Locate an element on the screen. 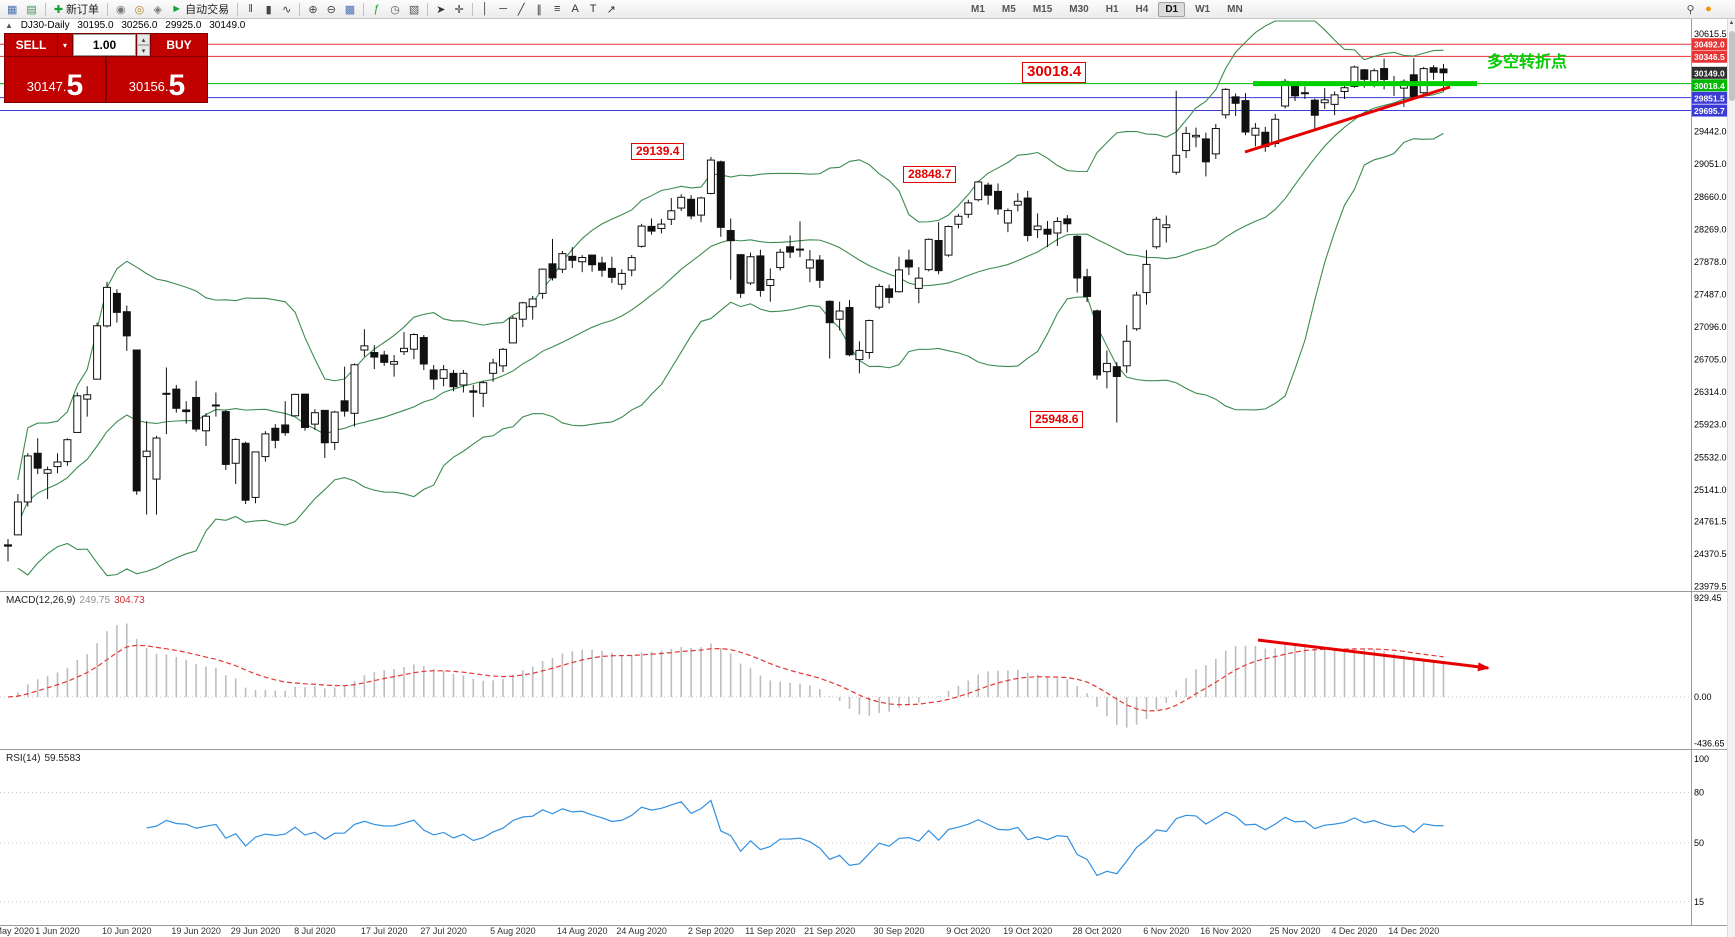 The image size is (1735, 937). timeframe-m1: M1 is located at coordinates (978, 9).